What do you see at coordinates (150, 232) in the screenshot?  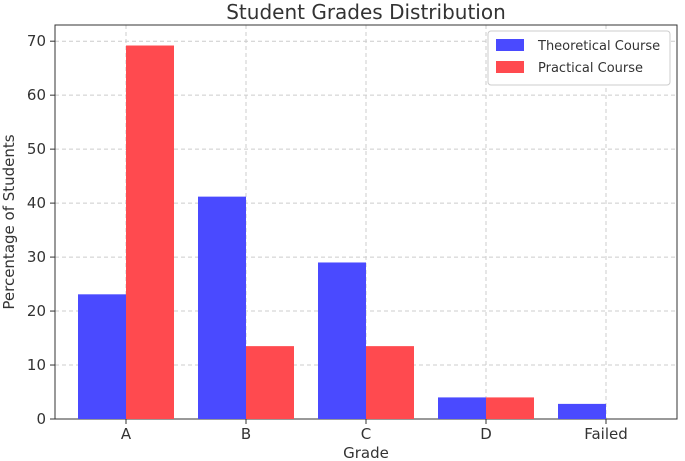 I see `bar-practical-course-a` at bounding box center [150, 232].